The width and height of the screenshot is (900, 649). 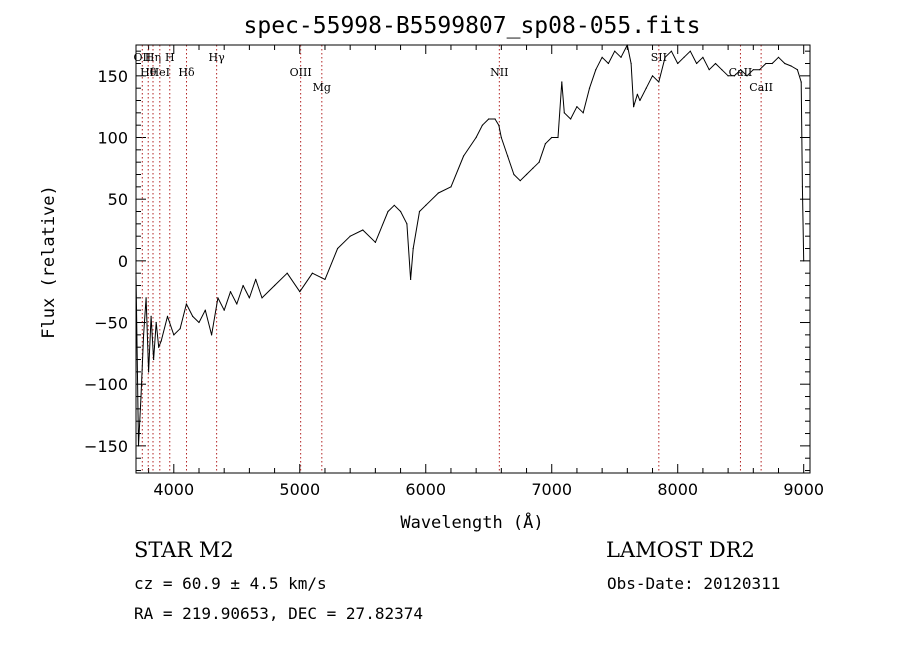 What do you see at coordinates (112, 76) in the screenshot?
I see `y-tick-label: 150` at bounding box center [112, 76].